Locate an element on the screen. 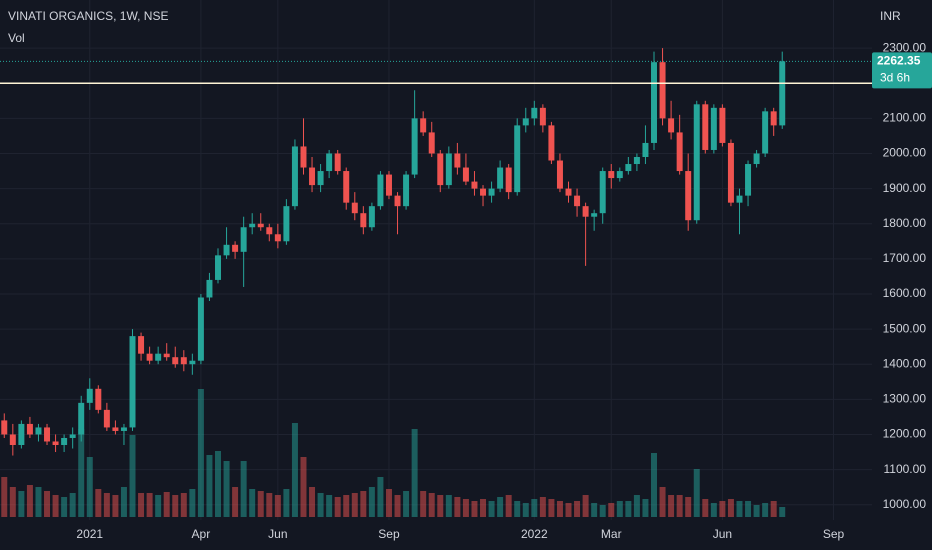 Image resolution: width=932 pixels, height=550 pixels. y-tick-label: 1400.00 is located at coordinates (905, 363).